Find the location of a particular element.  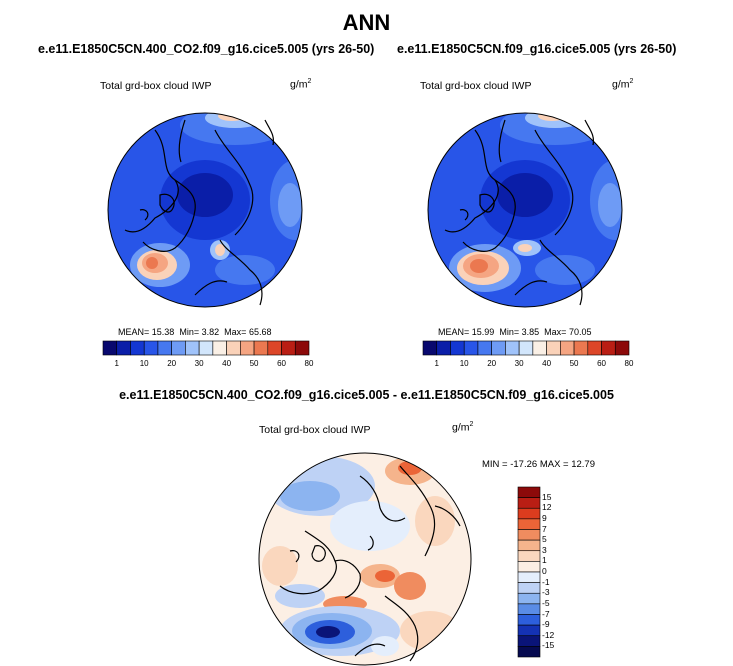

diff-colorbar-ticks: 15 12 9 7 5 3 1 0 -1 -3 -5 -7 -9 -12 -15 is located at coordinates (557, 572).